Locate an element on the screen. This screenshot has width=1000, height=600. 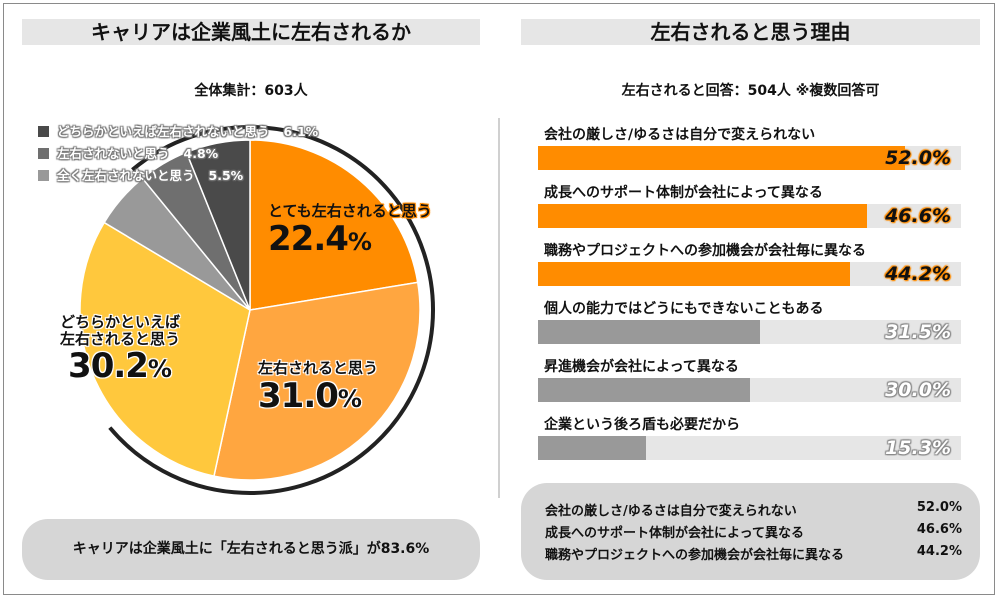
pie-slice-2-value: 30.2 is located at coordinates (108, 366).